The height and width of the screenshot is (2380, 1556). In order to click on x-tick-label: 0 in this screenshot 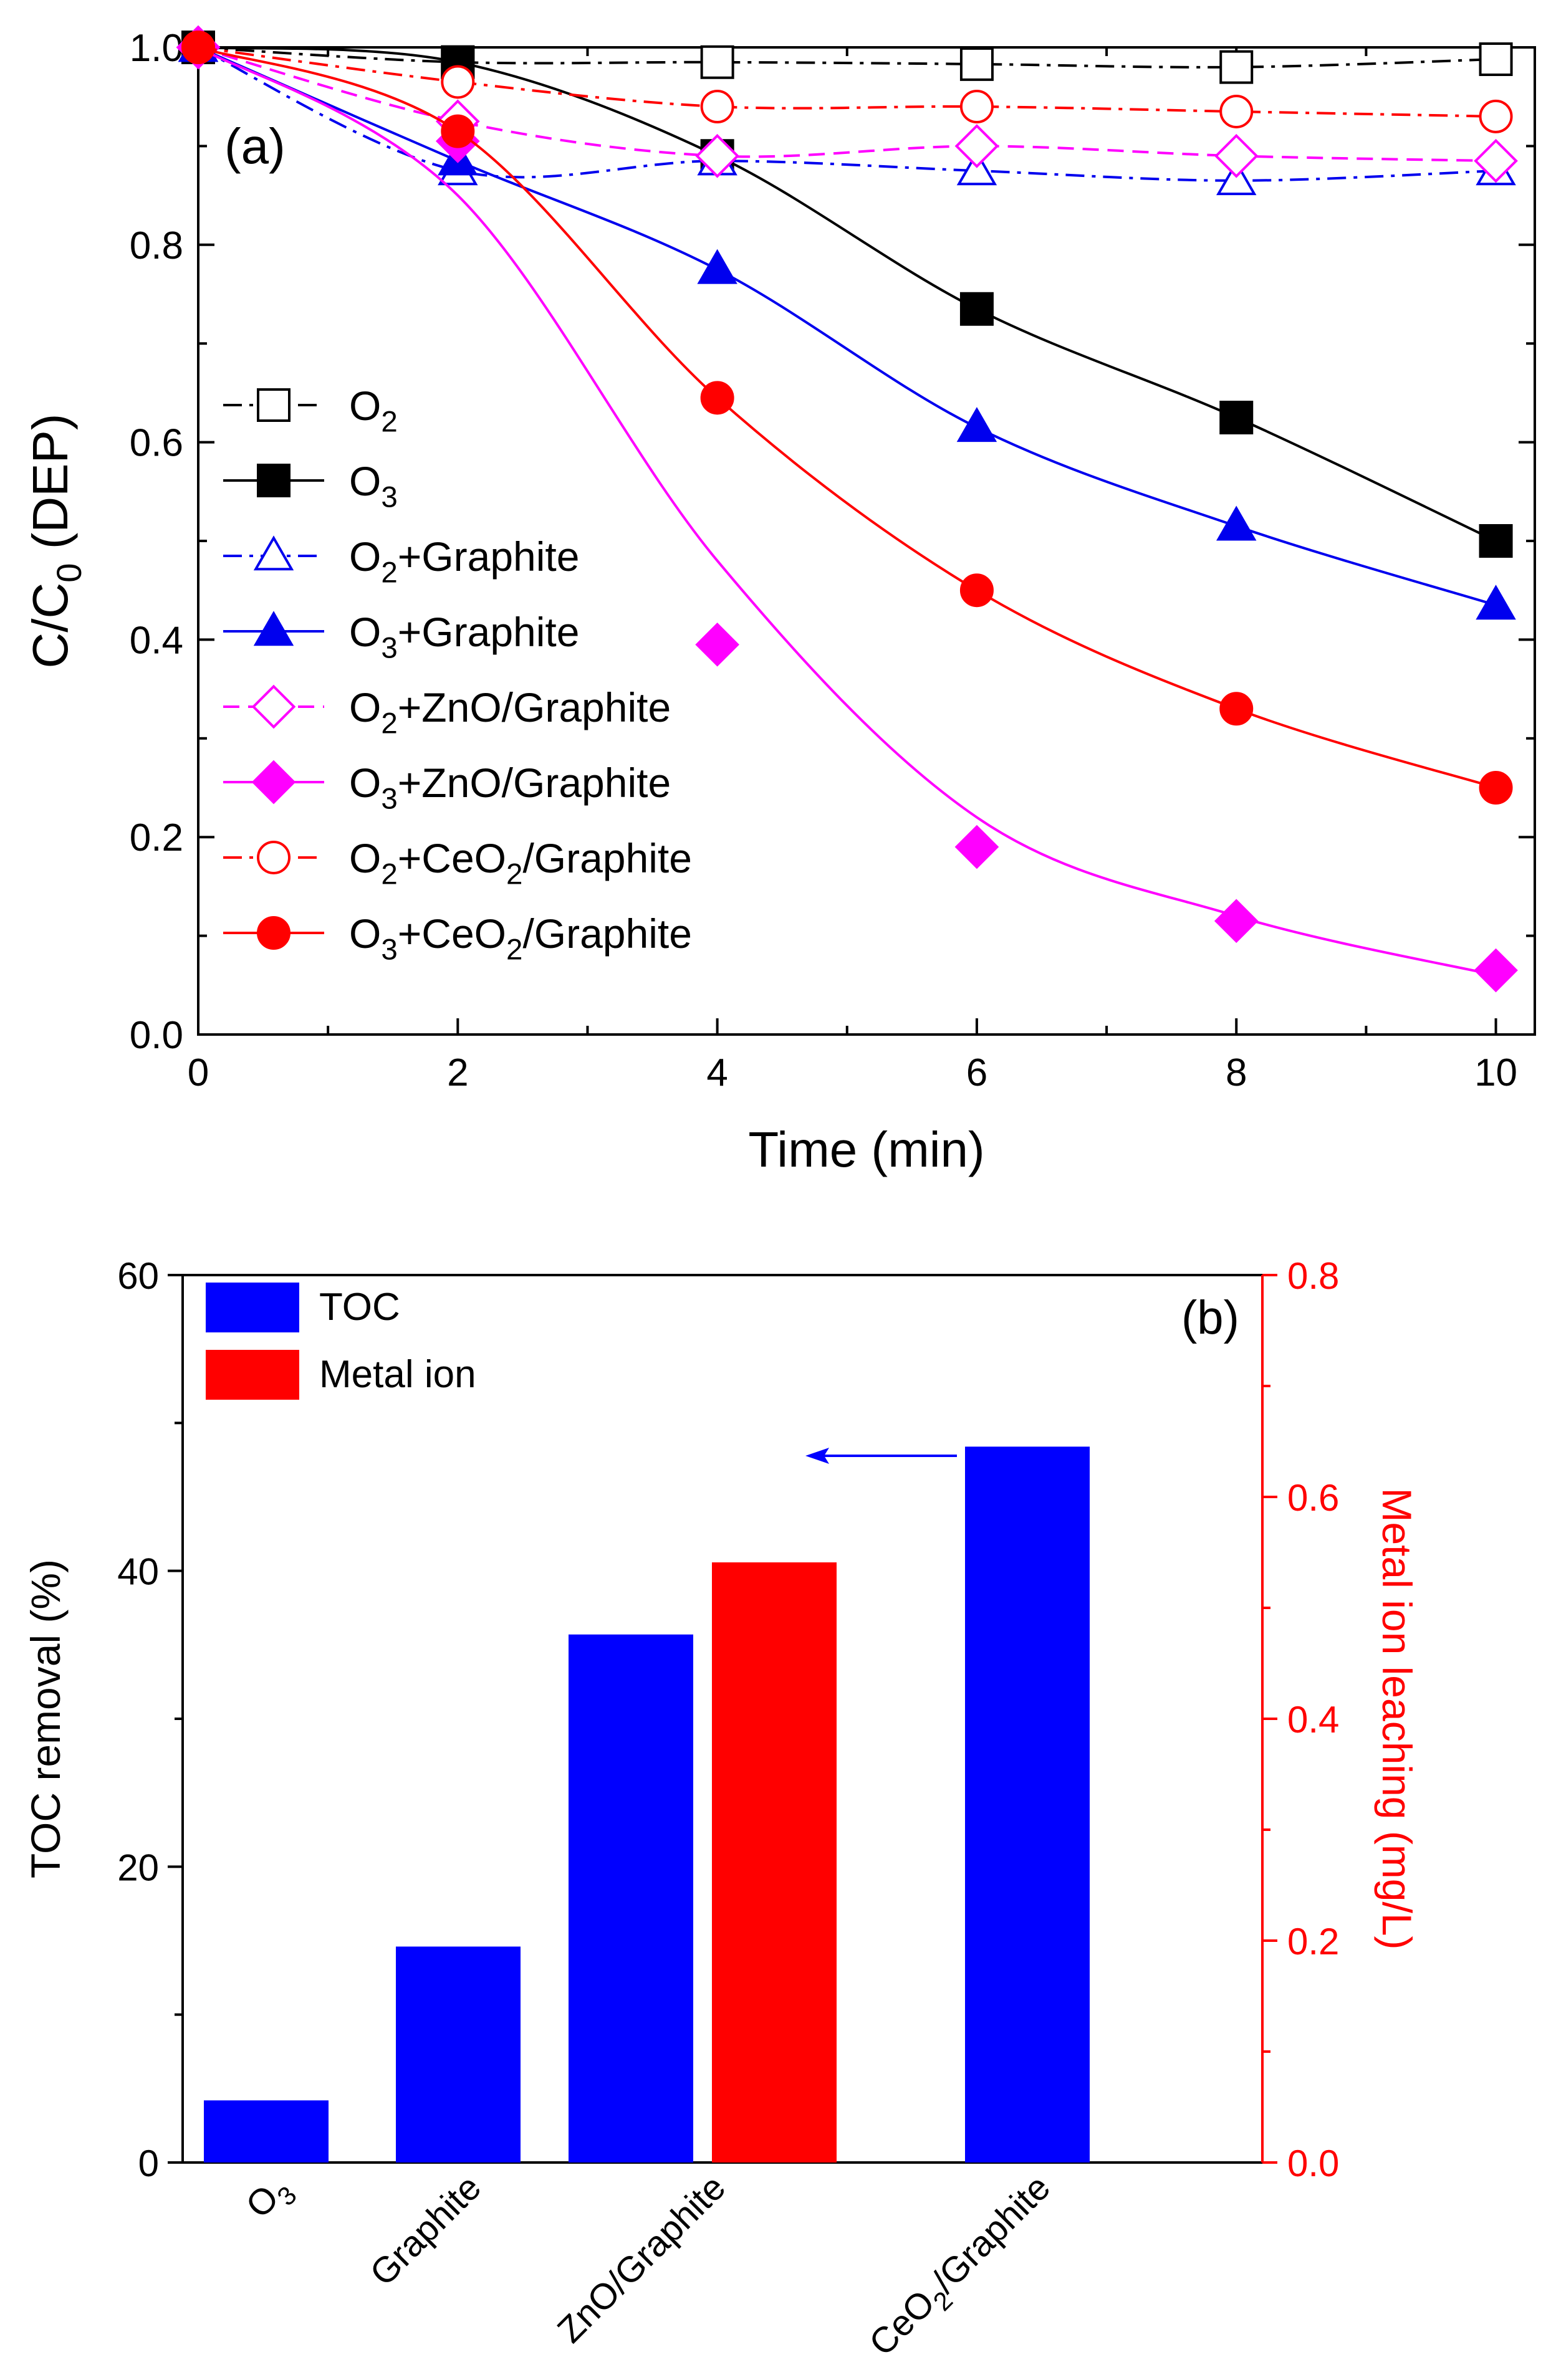, I will do `click(199, 1072)`.